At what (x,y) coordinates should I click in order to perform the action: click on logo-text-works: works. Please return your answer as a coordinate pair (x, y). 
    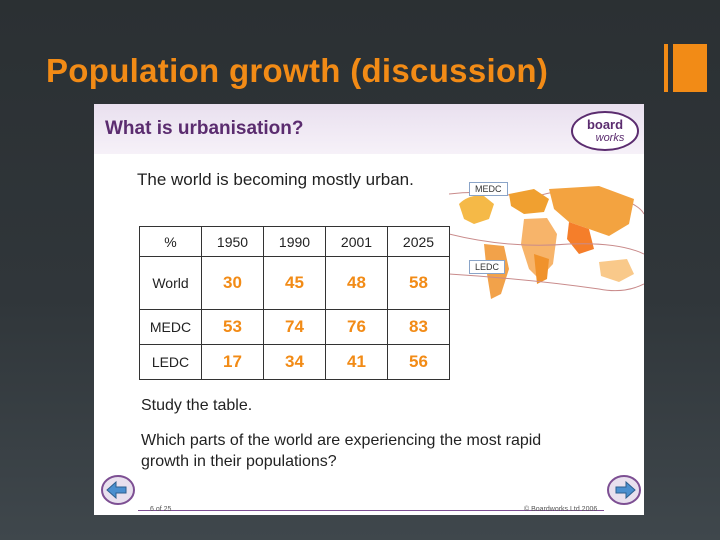
    Looking at the image, I should click on (610, 138).